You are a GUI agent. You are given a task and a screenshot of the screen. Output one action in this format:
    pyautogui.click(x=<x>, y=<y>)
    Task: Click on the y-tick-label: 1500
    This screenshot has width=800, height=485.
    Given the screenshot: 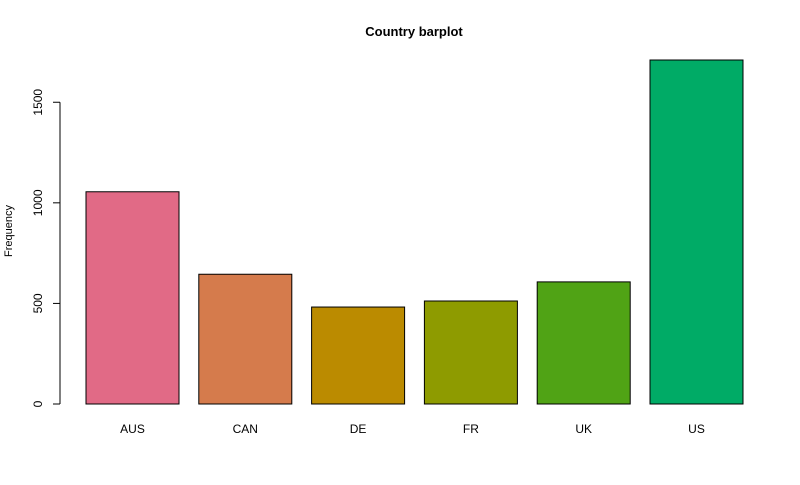 What is the action you would take?
    pyautogui.click(x=38, y=102)
    